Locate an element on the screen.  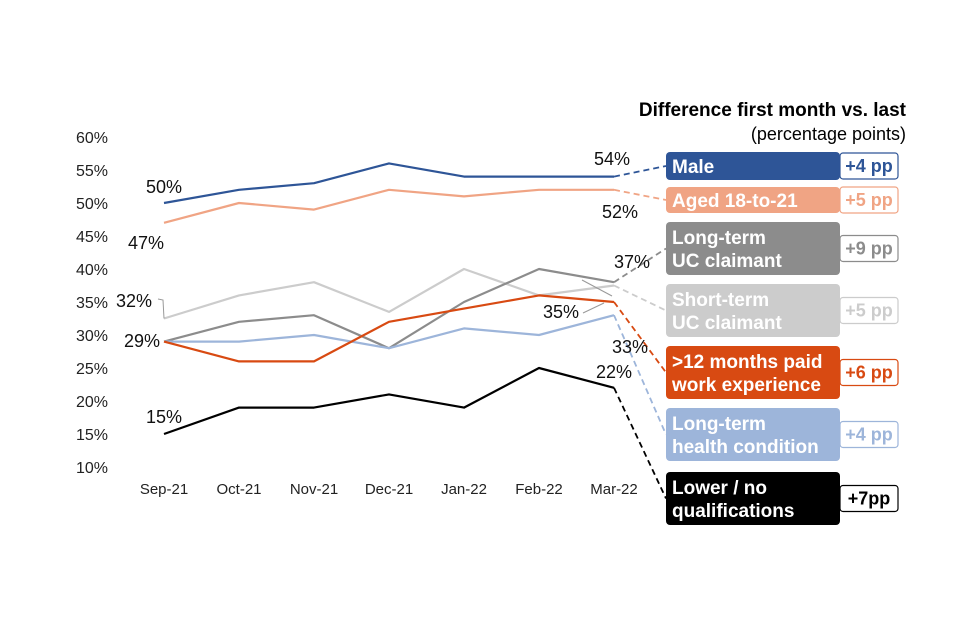
x-tick-label: Mar-22 is located at coordinates (614, 489).